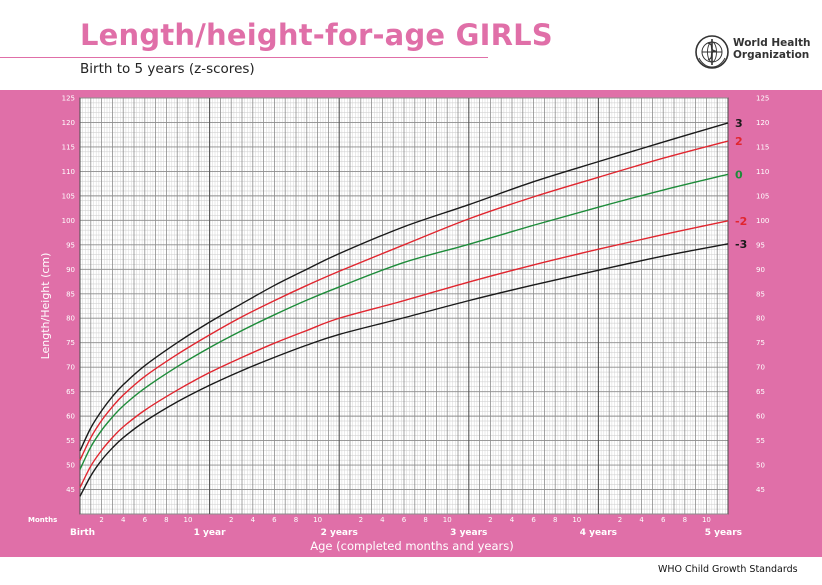 This screenshot has width=822, height=585. What do you see at coordinates (70, 270) in the screenshot?
I see `y-tick-label-left: 90` at bounding box center [70, 270].